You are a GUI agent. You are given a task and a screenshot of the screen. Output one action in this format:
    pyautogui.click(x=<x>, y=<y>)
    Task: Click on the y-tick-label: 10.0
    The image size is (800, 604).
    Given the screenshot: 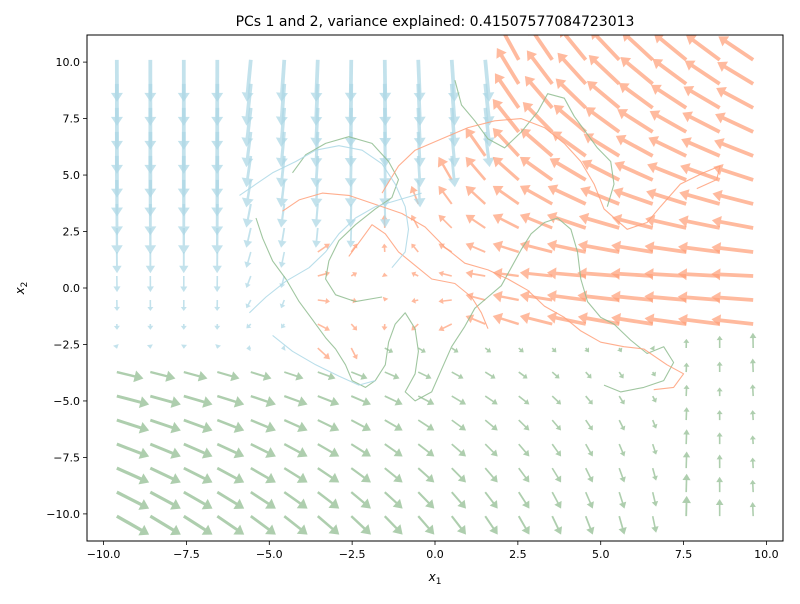 What is the action you would take?
    pyautogui.click(x=68, y=62)
    